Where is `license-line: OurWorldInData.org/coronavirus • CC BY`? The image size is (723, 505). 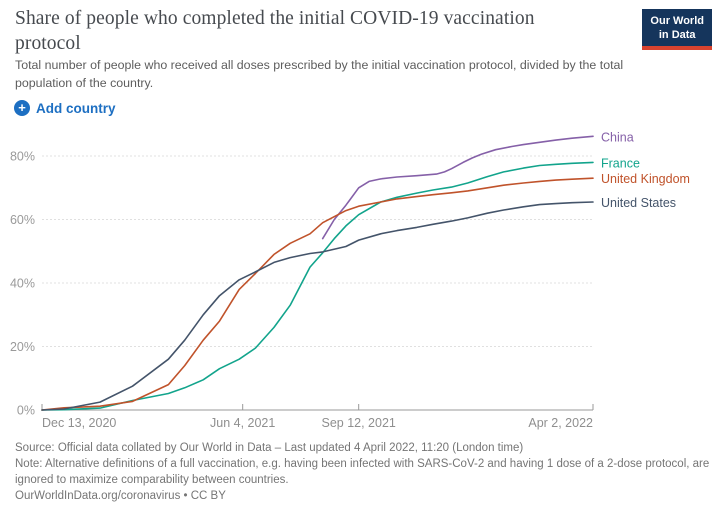
license-line: OurWorldInData.org/coronavirus • CC BY is located at coordinates (120, 495).